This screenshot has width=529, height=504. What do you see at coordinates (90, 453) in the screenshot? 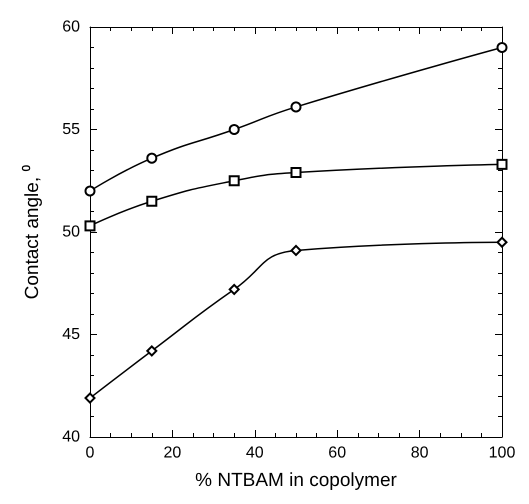
I see `x-tick-label: 0` at bounding box center [90, 453].